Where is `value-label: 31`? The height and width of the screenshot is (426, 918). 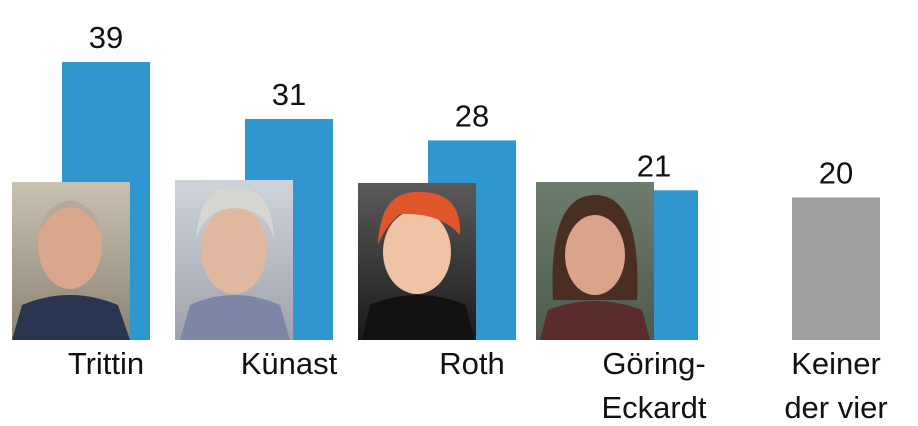
value-label: 31 is located at coordinates (289, 94).